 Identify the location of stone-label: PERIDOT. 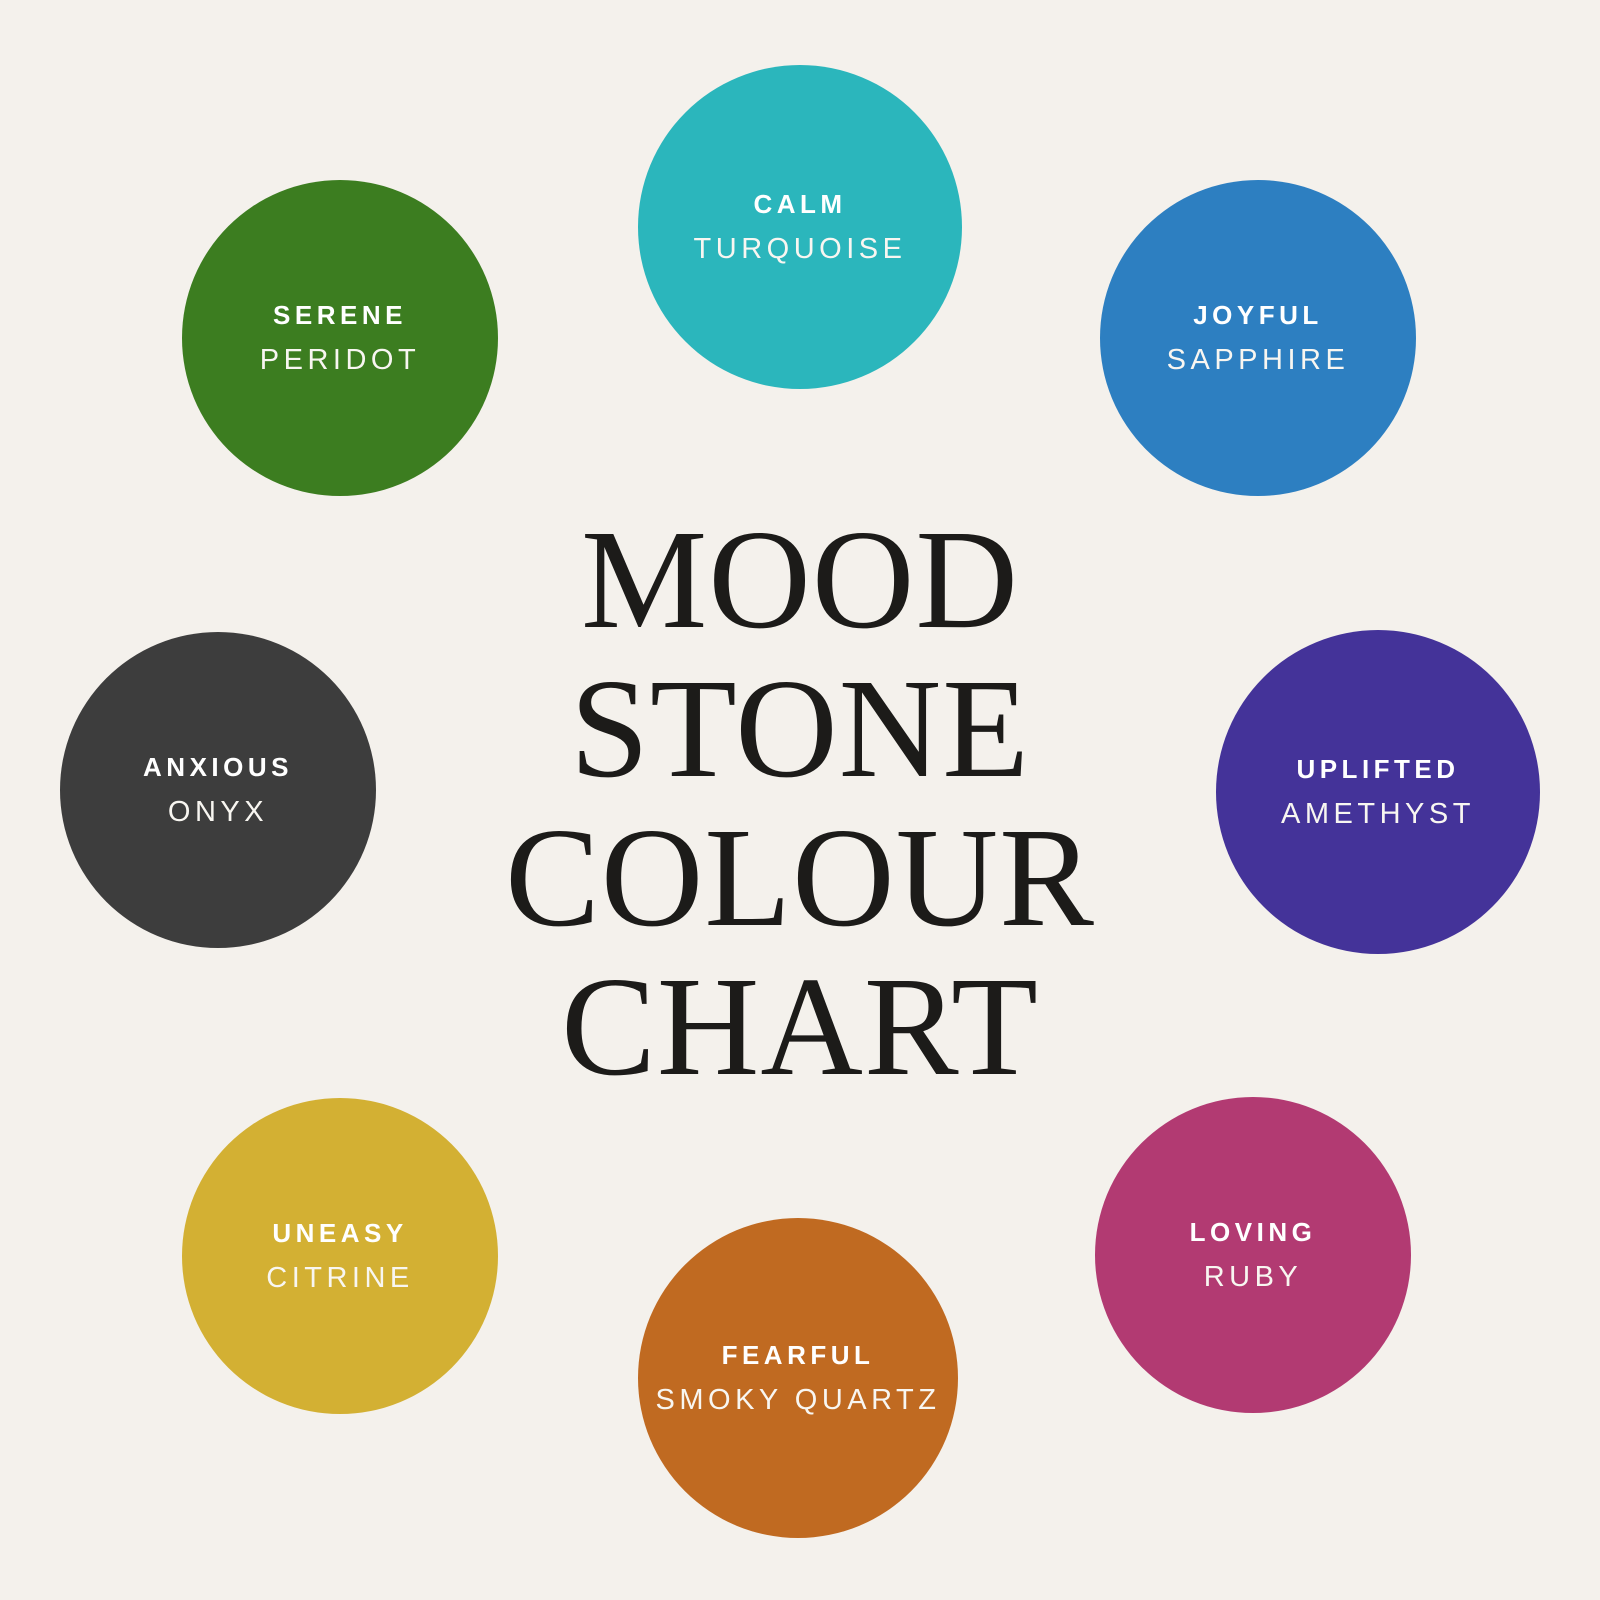
(340, 359).